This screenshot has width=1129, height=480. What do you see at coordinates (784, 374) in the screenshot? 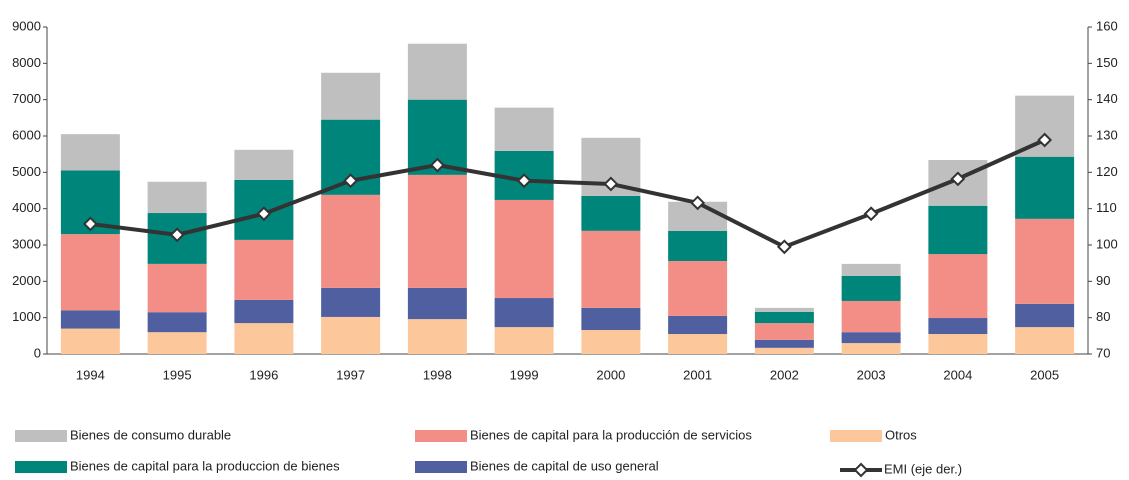
I see `x-tick-label: 2002` at bounding box center [784, 374].